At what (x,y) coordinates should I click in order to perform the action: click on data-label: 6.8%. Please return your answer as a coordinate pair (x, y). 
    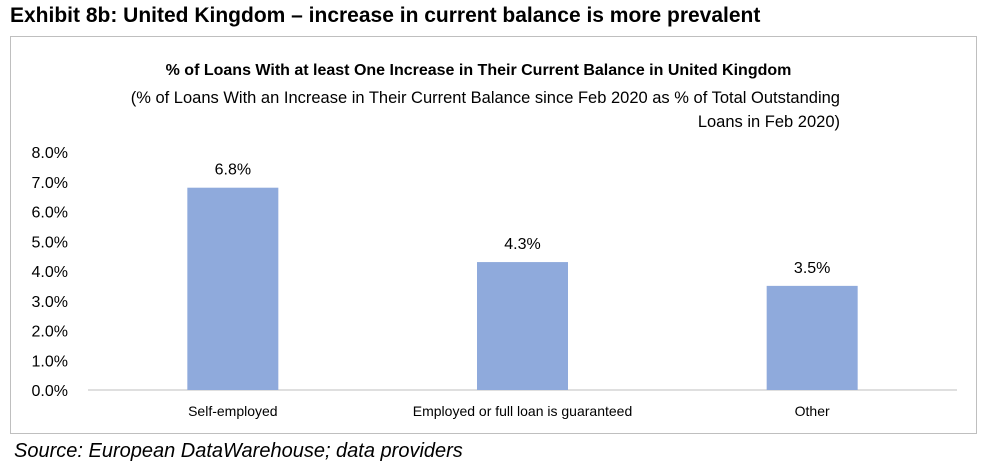
    Looking at the image, I should click on (233, 170).